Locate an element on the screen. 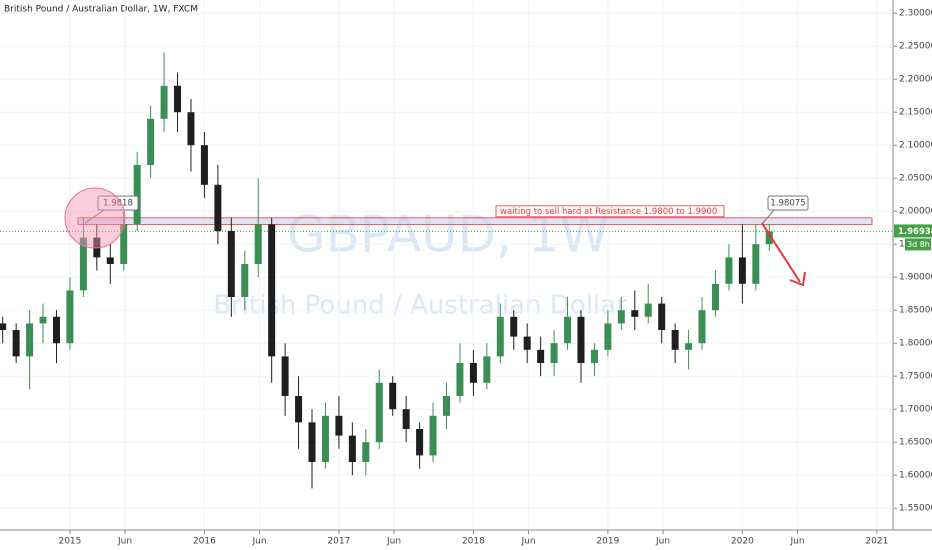 The height and width of the screenshot is (550, 932). y-tick-label: 2.10000 is located at coordinates (915, 146).